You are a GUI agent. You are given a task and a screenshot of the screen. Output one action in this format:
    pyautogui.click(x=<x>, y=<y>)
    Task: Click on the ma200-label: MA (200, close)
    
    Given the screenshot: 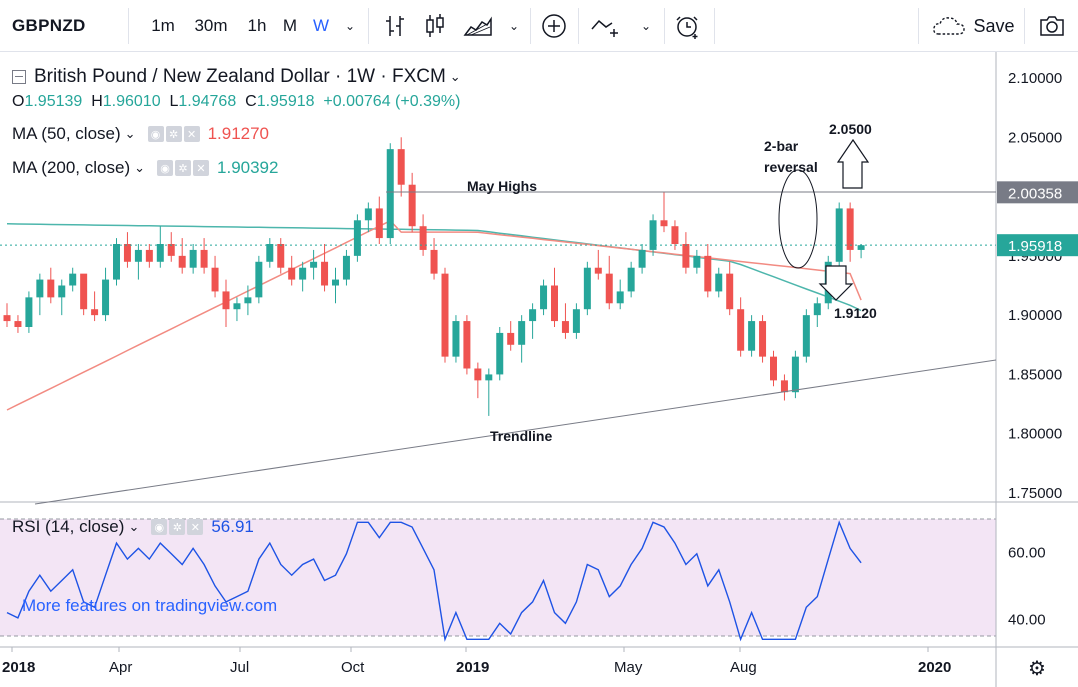 What is the action you would take?
    pyautogui.click(x=71, y=167)
    